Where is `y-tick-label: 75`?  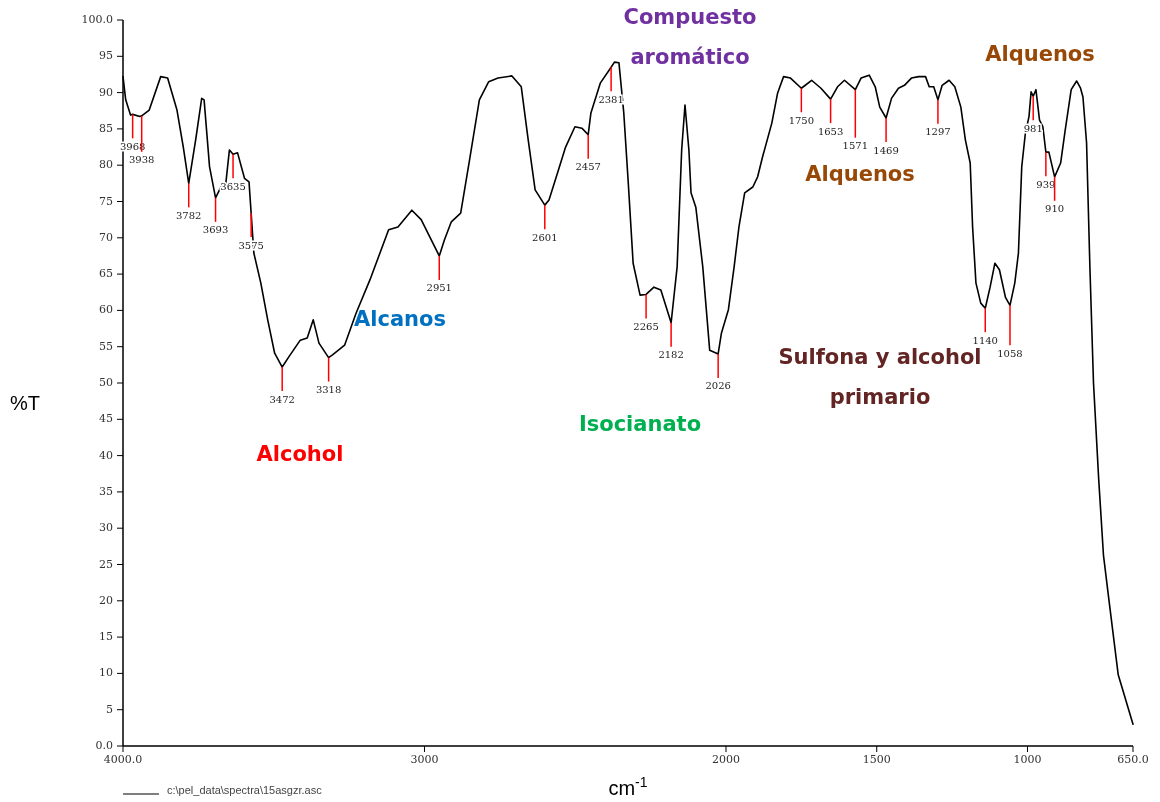 y-tick-label: 75 is located at coordinates (106, 201).